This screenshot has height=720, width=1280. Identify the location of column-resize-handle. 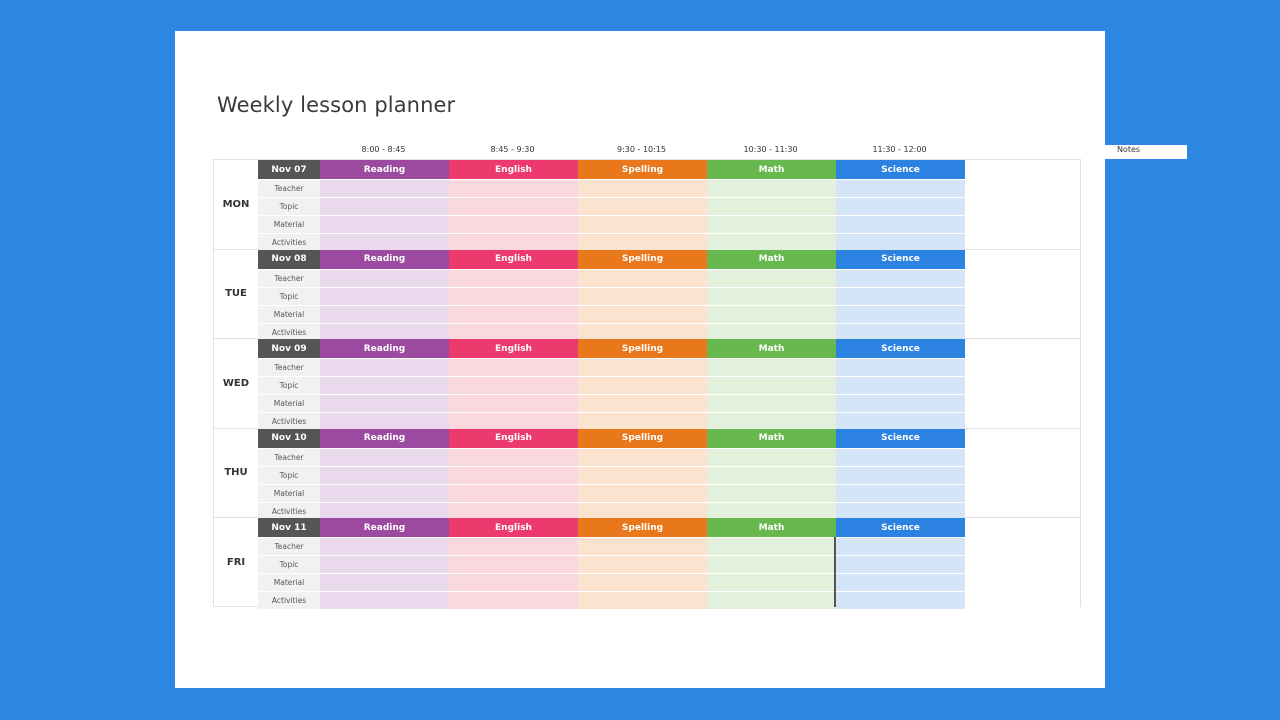
(835, 572).